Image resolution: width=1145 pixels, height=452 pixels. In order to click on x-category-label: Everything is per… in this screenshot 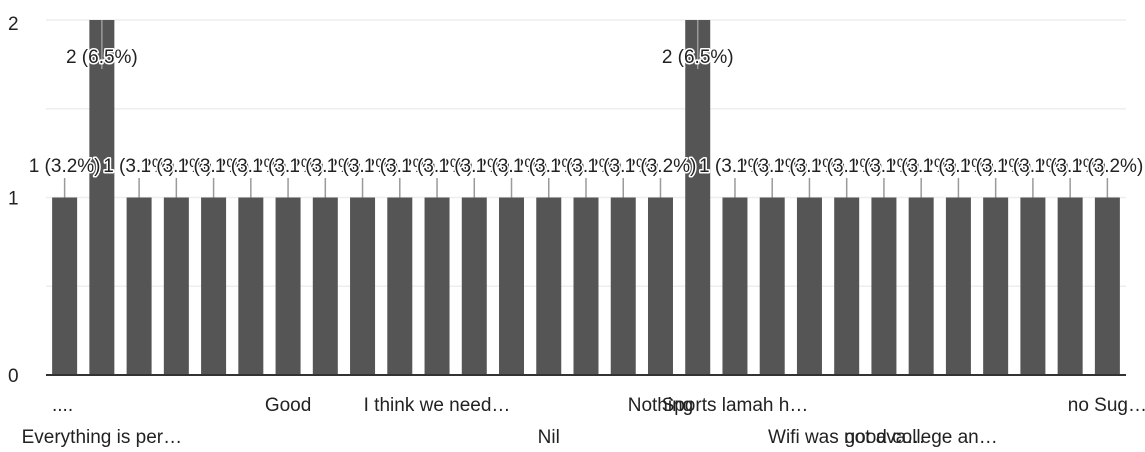, I will do `click(102, 437)`.